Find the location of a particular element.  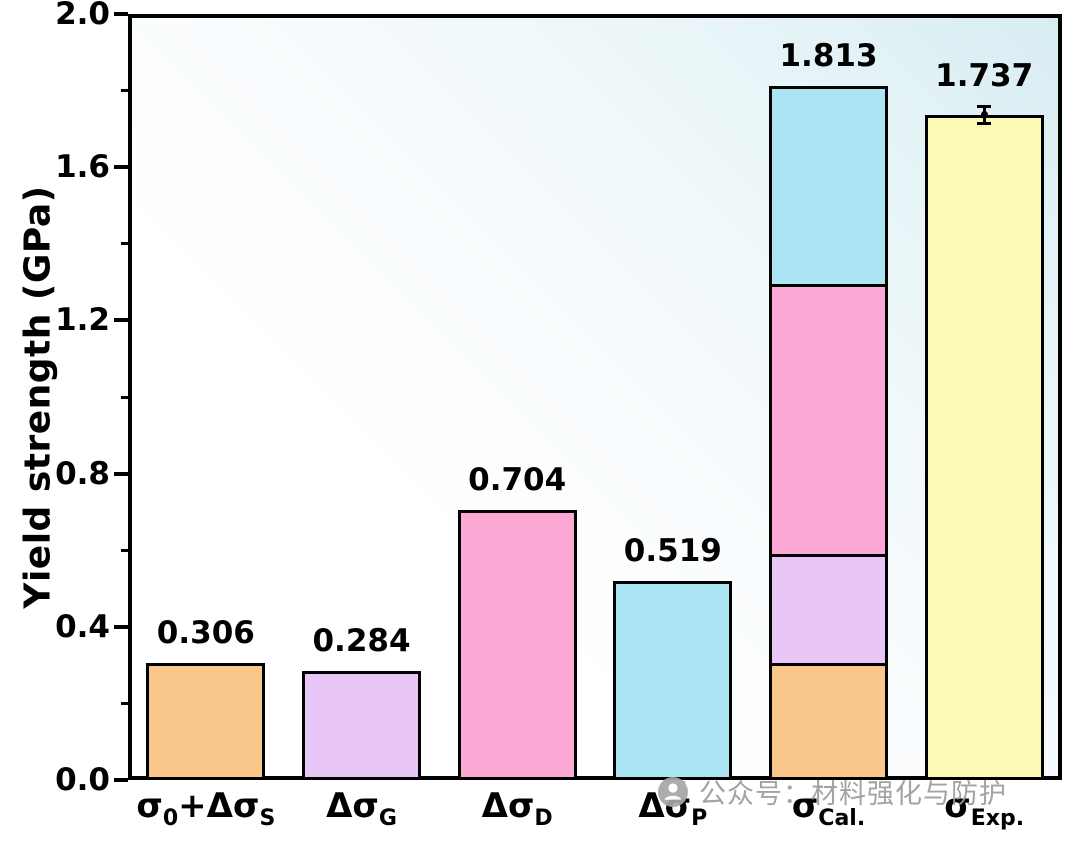

x-category-label: σCal. is located at coordinates (829, 808).